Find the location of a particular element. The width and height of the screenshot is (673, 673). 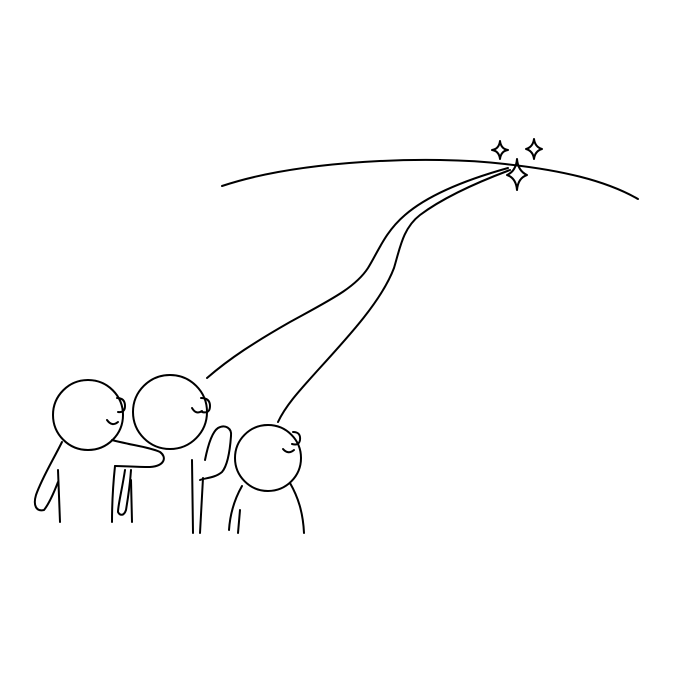

trail-upper-strand is located at coordinates (357, 273).